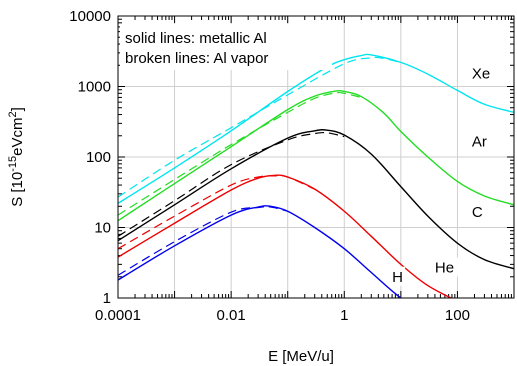  I want to click on series-label-he: He, so click(444, 267).